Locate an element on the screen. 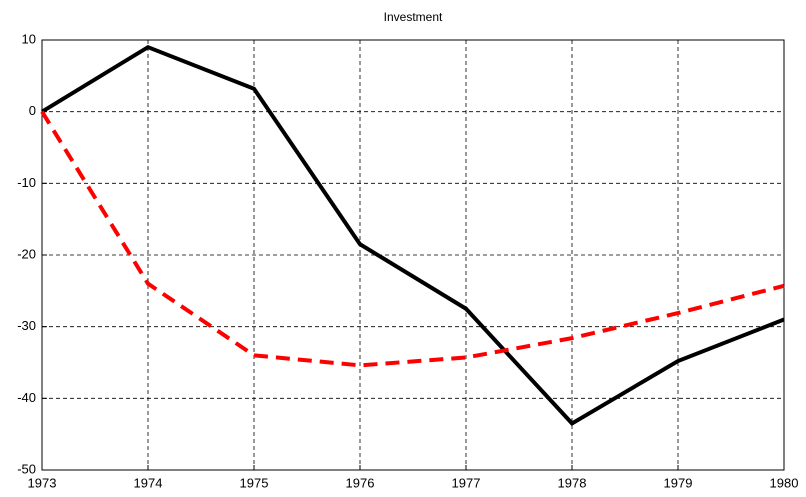 The width and height of the screenshot is (806, 497). chart-title: Investment is located at coordinates (413, 17).